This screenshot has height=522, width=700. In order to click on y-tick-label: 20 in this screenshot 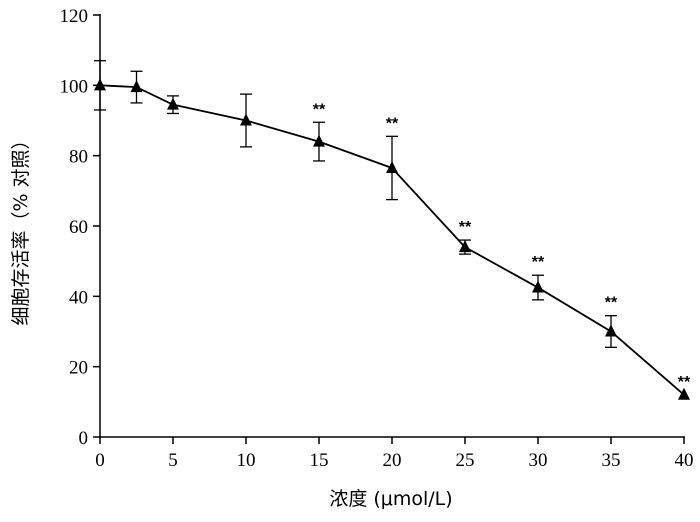, I will do `click(78, 368)`.